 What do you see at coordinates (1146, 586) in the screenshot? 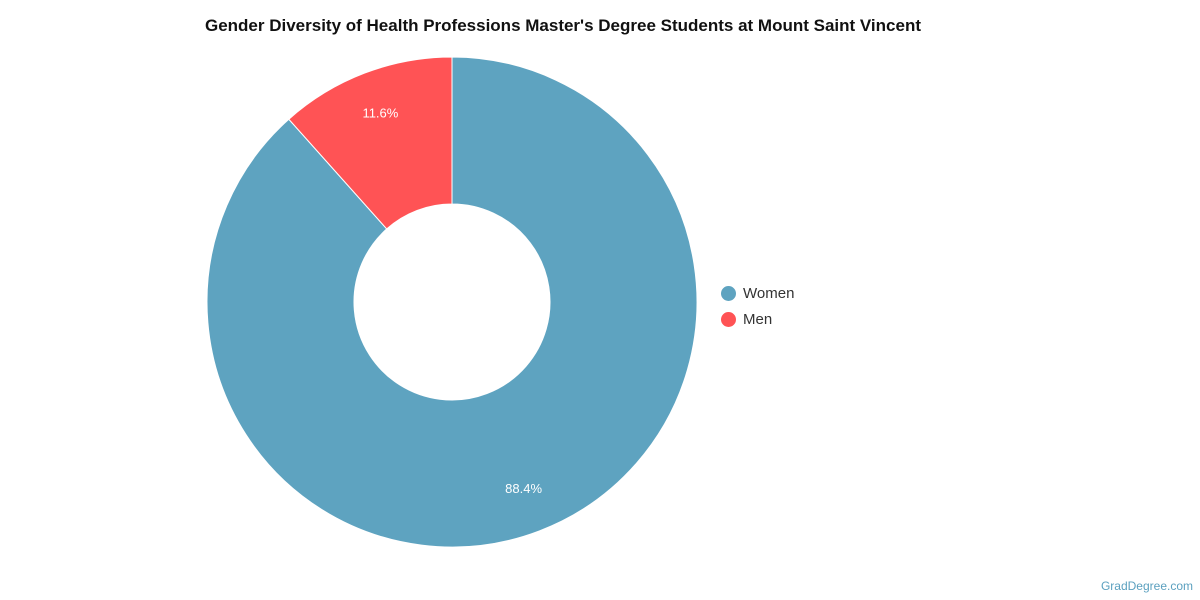
I see `watermark: GradDegree.com` at bounding box center [1146, 586].